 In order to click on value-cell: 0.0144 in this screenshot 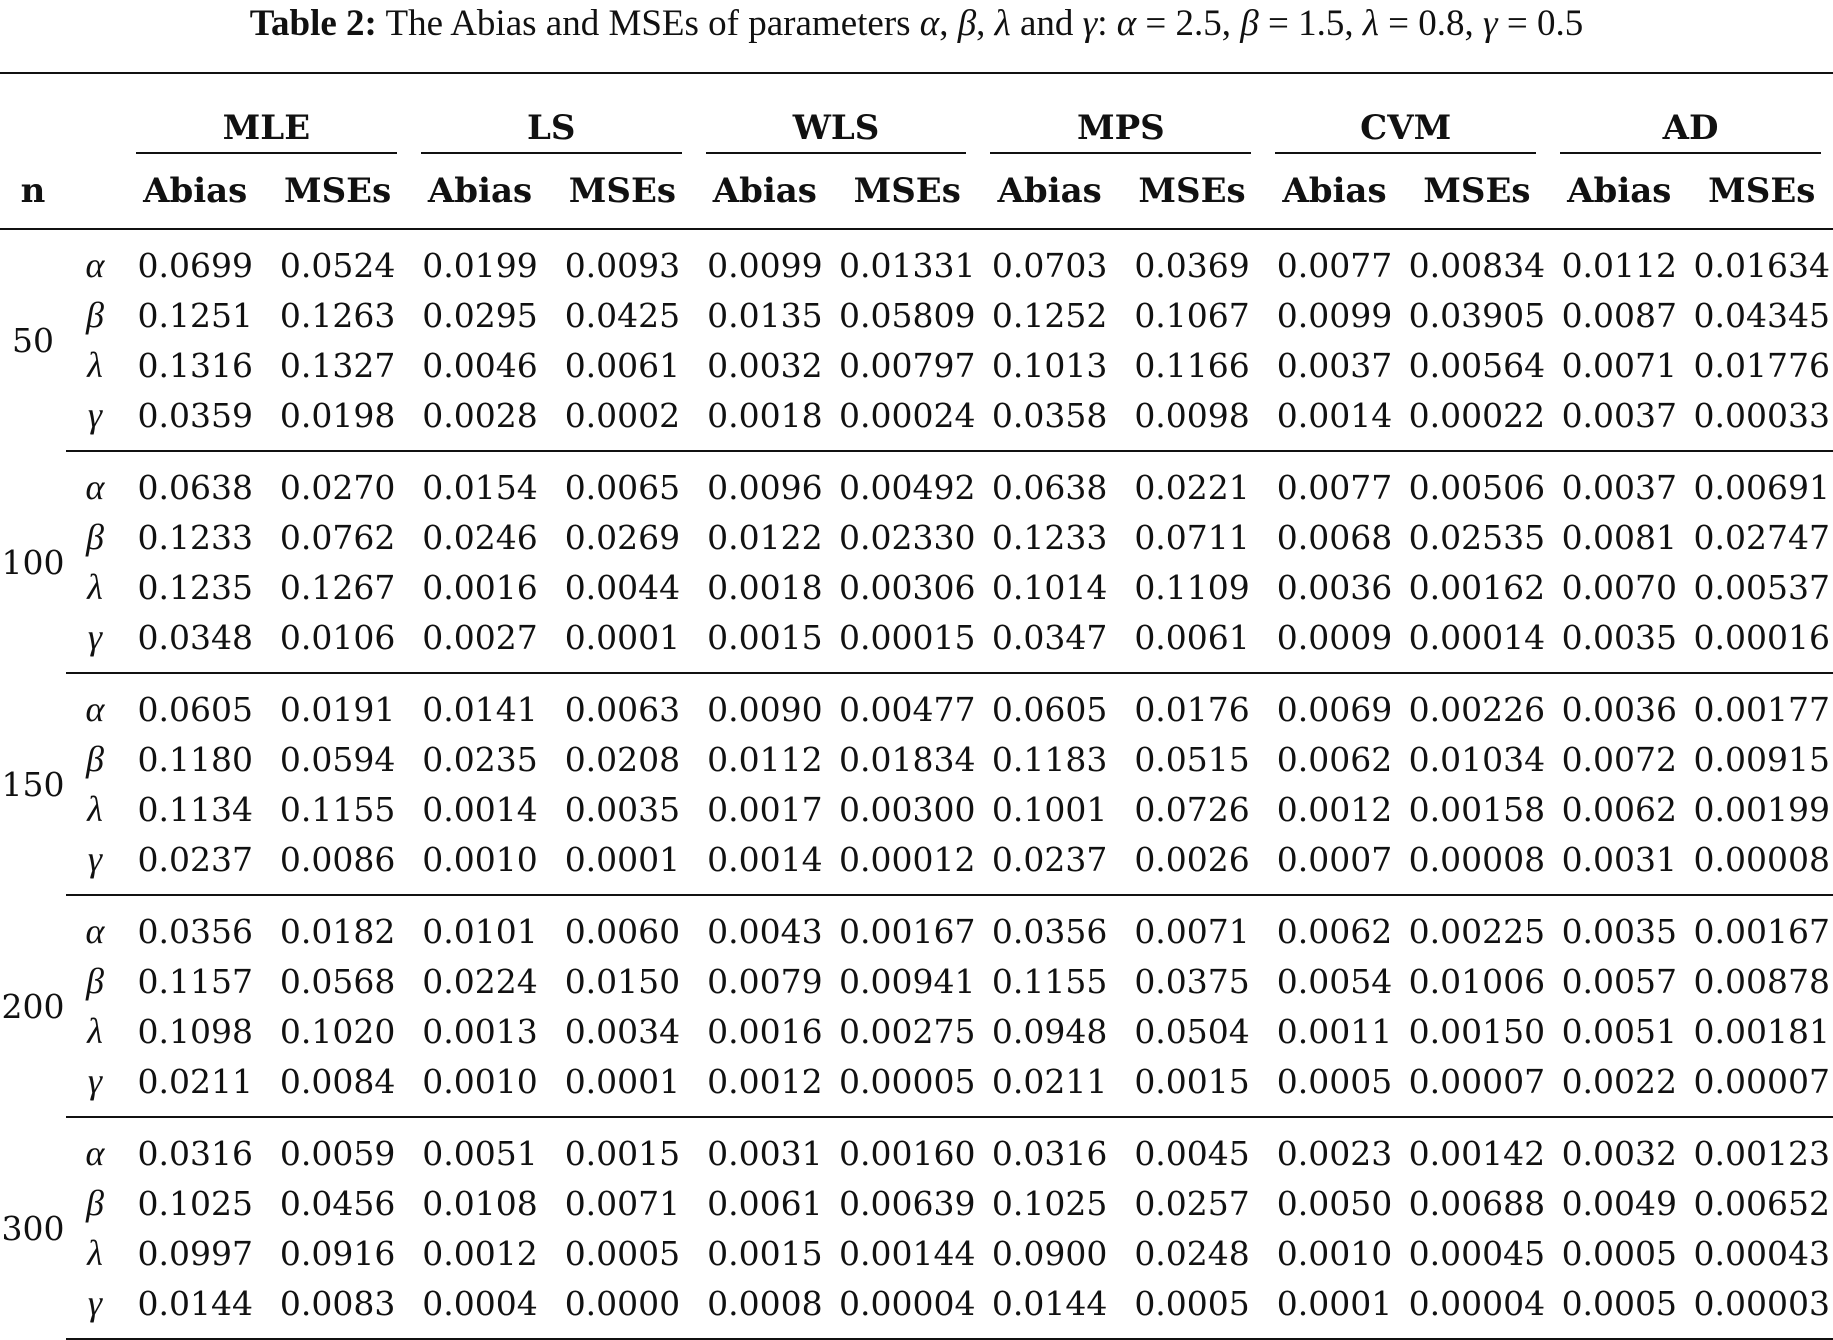, I will do `click(1049, 1308)`.